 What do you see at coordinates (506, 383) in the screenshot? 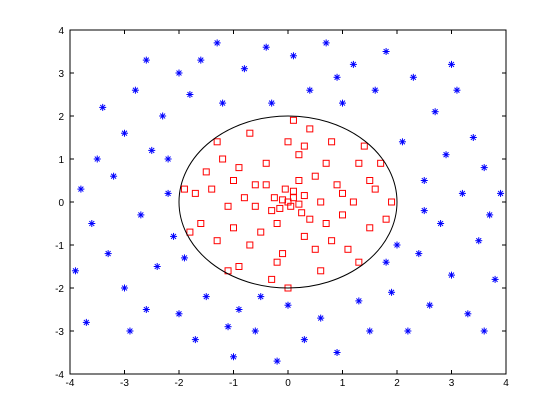
I see `x-tick-label: 4` at bounding box center [506, 383].